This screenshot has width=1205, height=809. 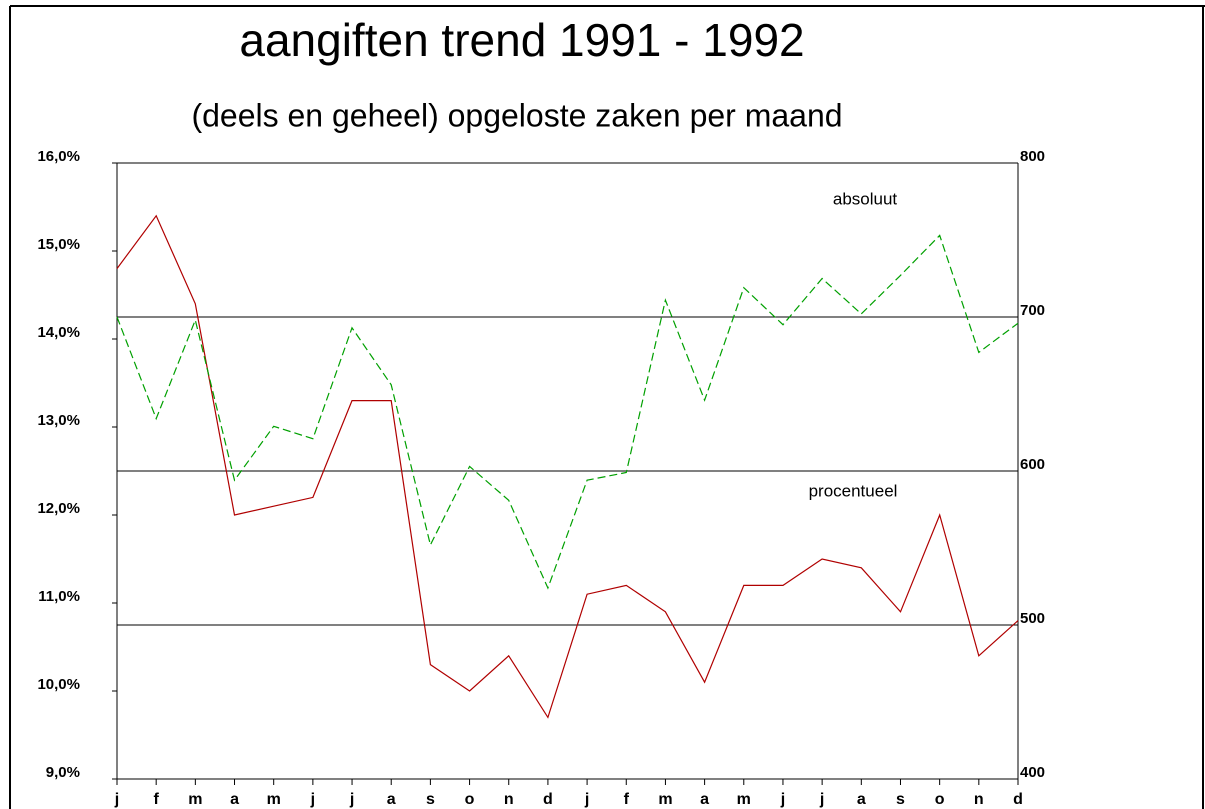 I want to click on y-tick-label: 10,0%, so click(x=58, y=684).